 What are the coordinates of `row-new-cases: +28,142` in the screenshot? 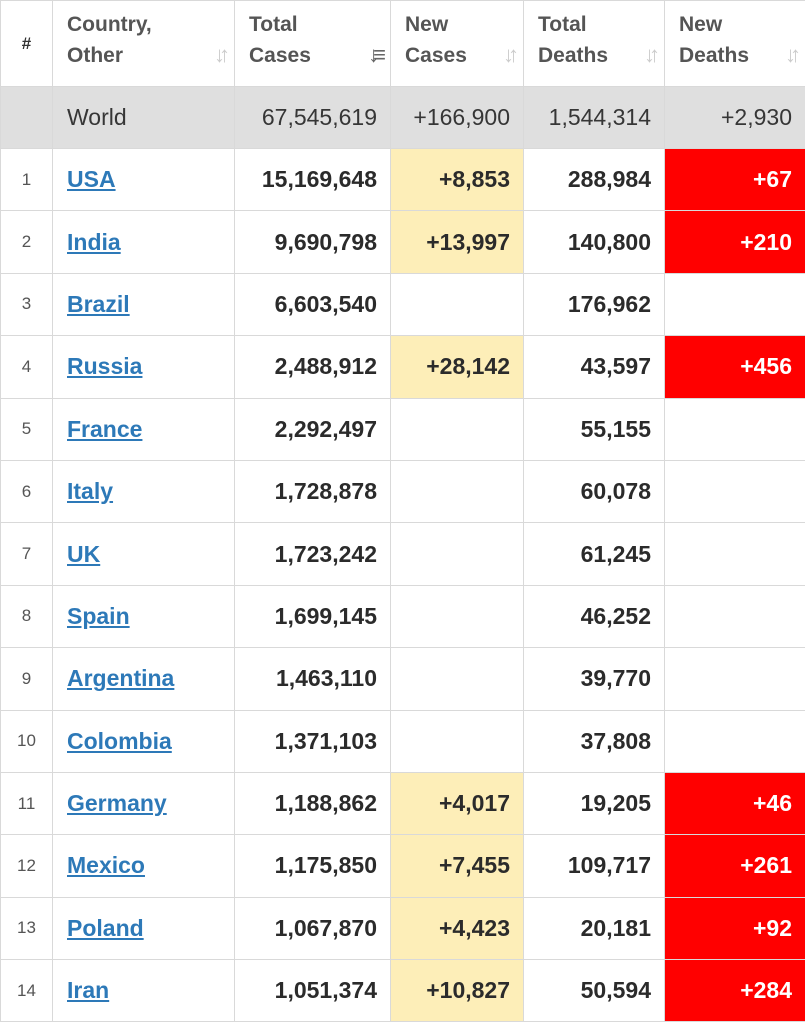 It's located at (457, 367).